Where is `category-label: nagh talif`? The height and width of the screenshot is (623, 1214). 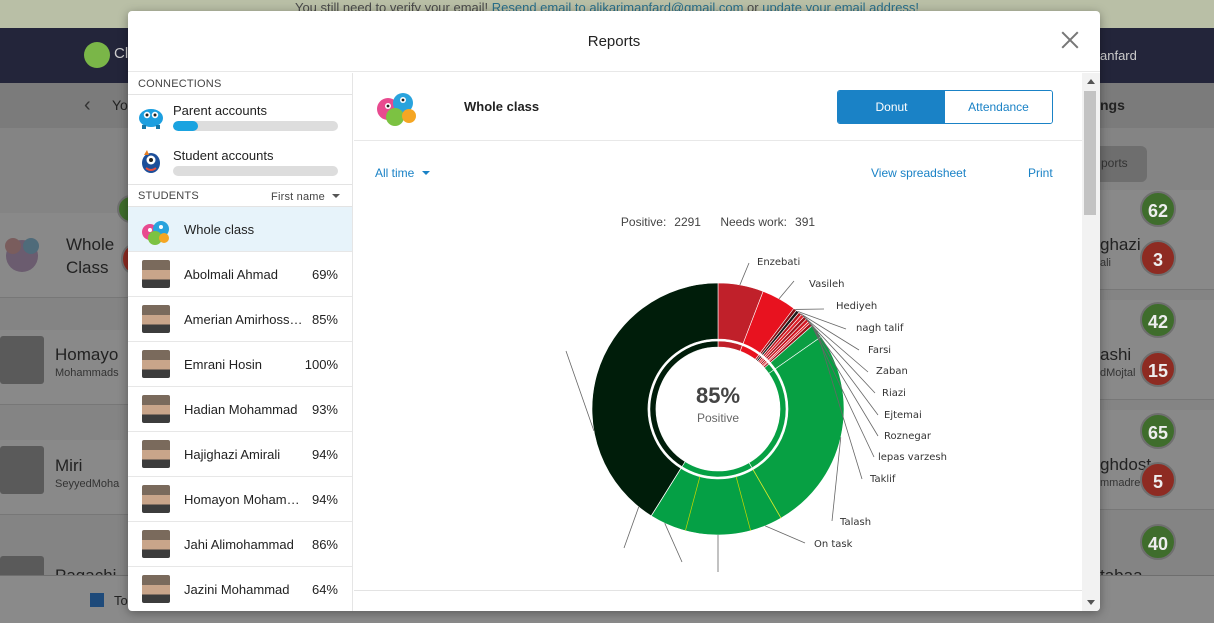 category-label: nagh talif is located at coordinates (880, 328).